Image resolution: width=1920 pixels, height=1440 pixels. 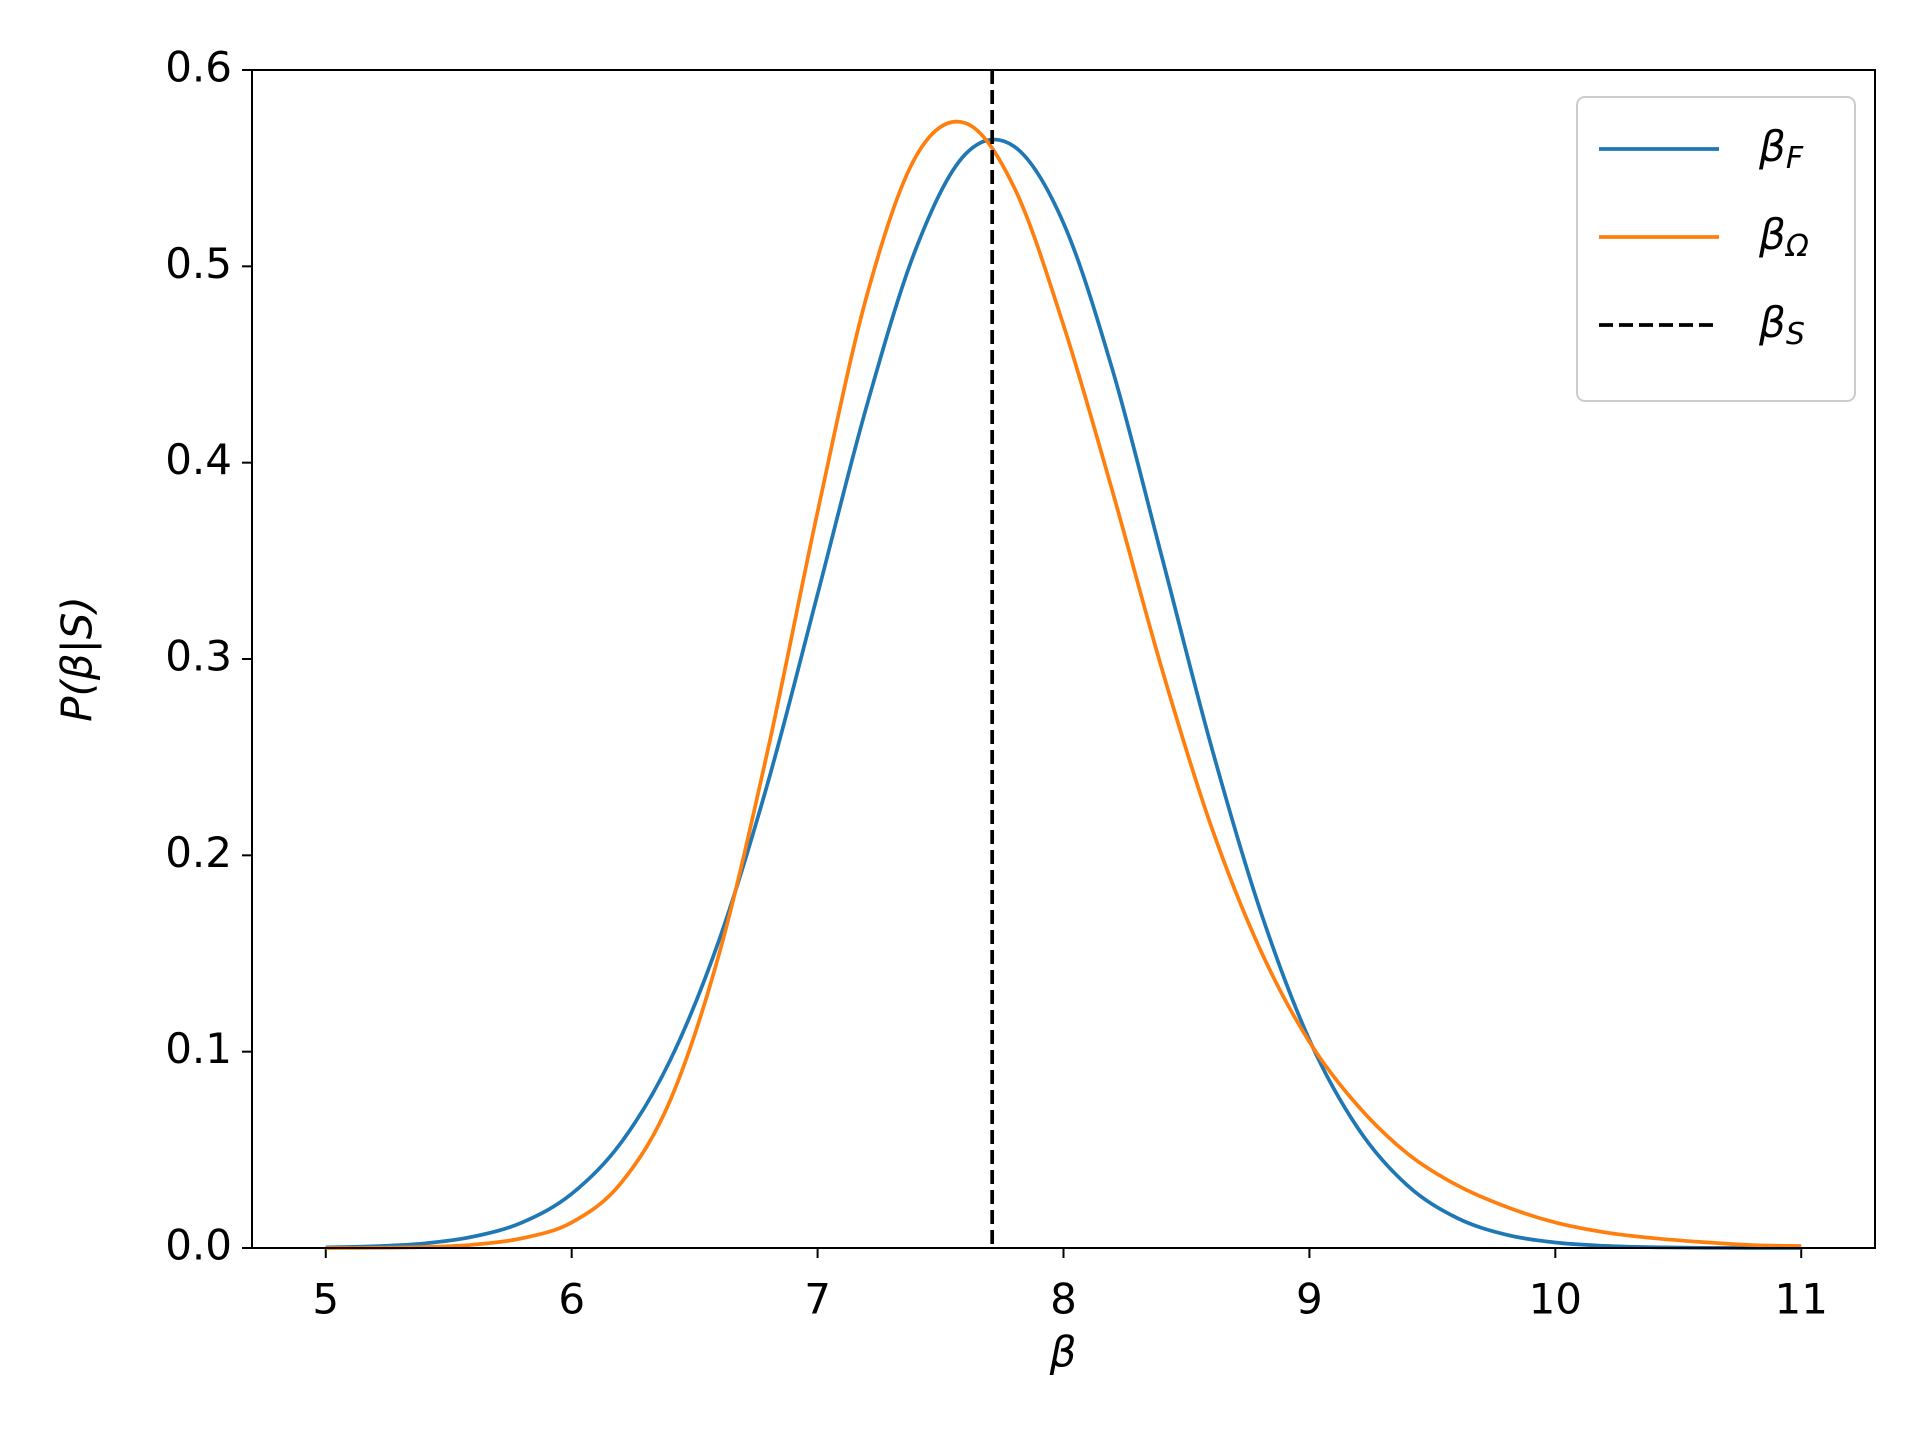 What do you see at coordinates (571, 1299) in the screenshot?
I see `x-tick-label: 6` at bounding box center [571, 1299].